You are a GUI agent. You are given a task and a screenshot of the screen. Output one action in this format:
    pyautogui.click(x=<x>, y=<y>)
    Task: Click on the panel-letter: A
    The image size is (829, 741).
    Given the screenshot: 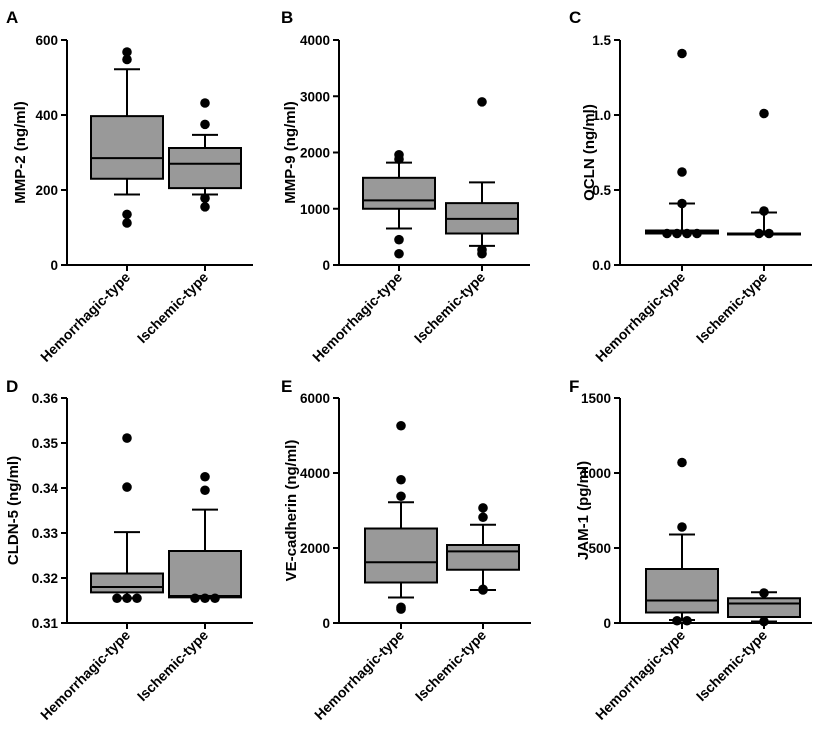 What is the action you would take?
    pyautogui.click(x=12, y=17)
    